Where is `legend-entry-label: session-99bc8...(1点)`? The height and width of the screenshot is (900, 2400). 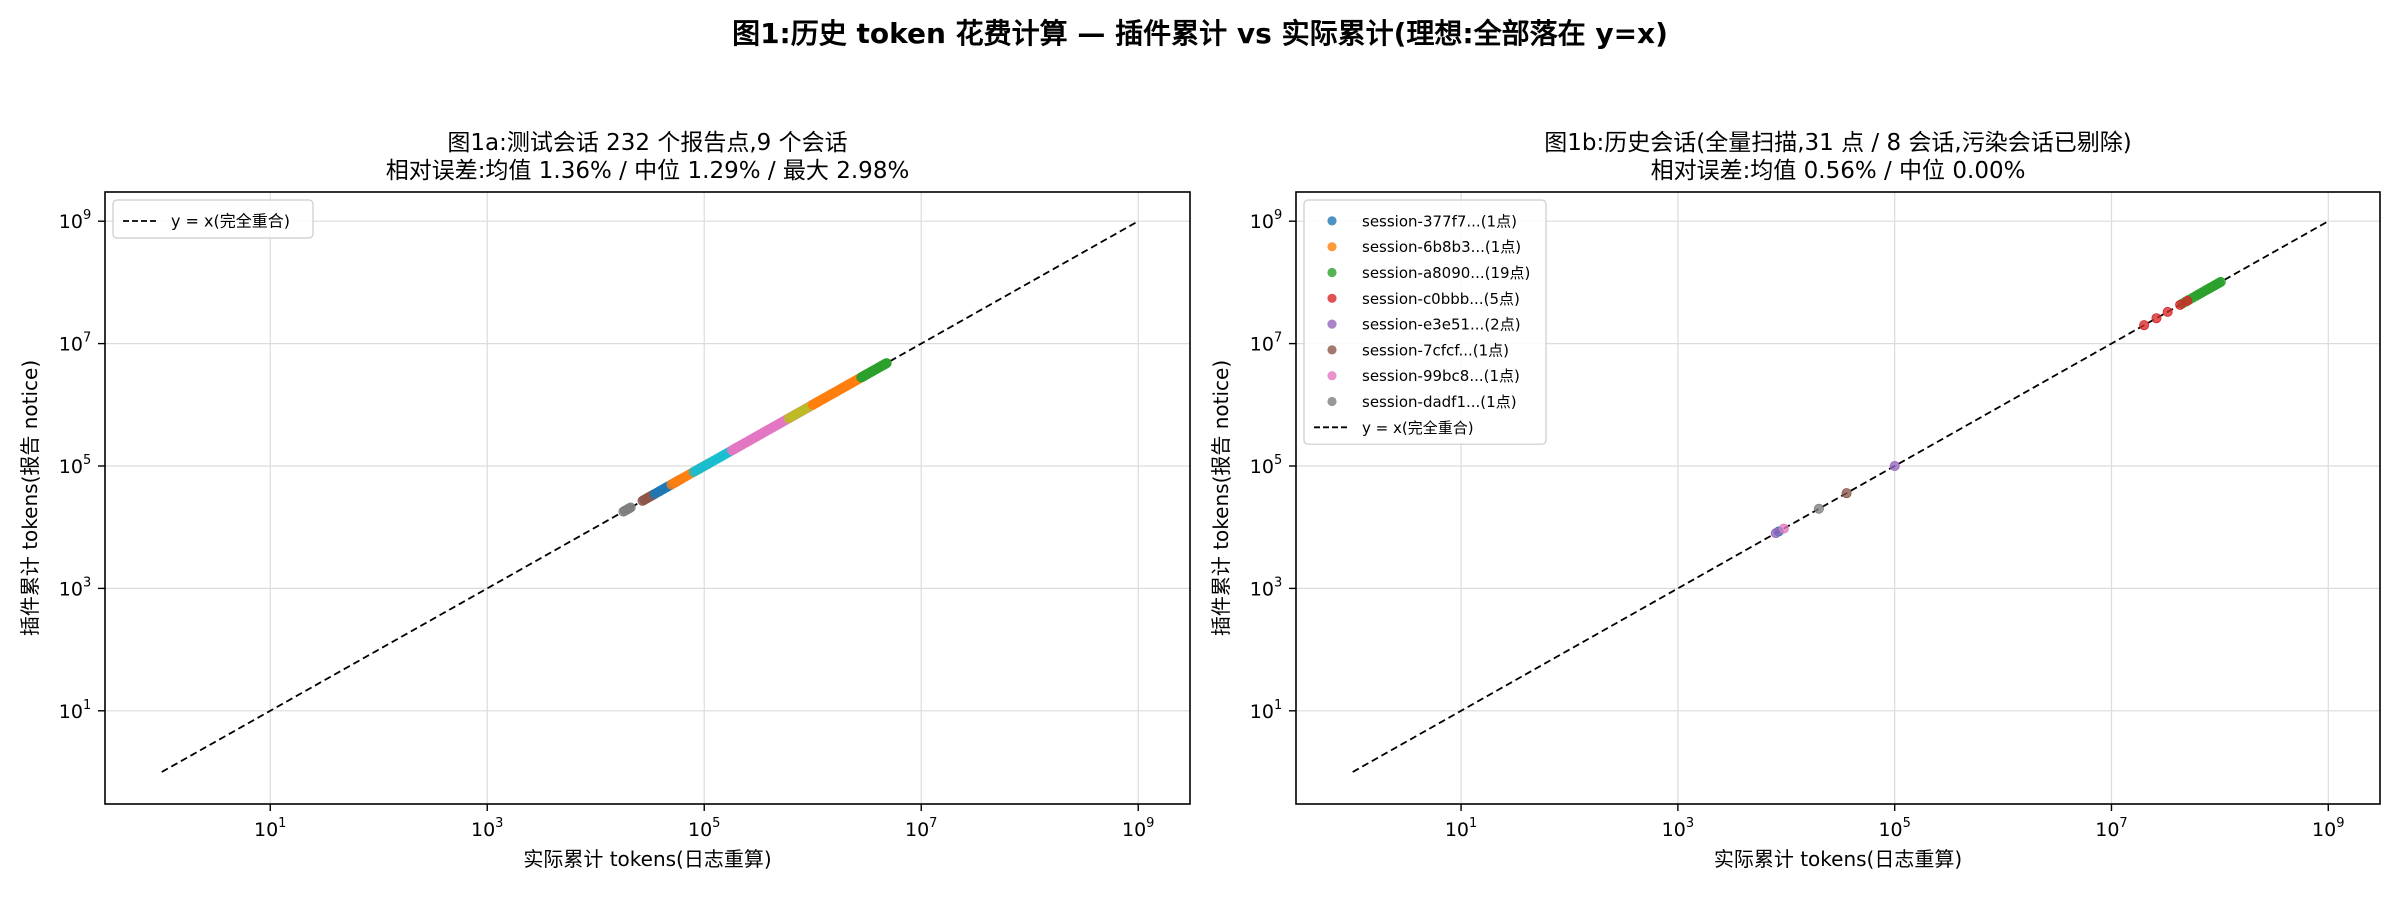
legend-entry-label: session-99bc8...(1点) is located at coordinates (1441, 376).